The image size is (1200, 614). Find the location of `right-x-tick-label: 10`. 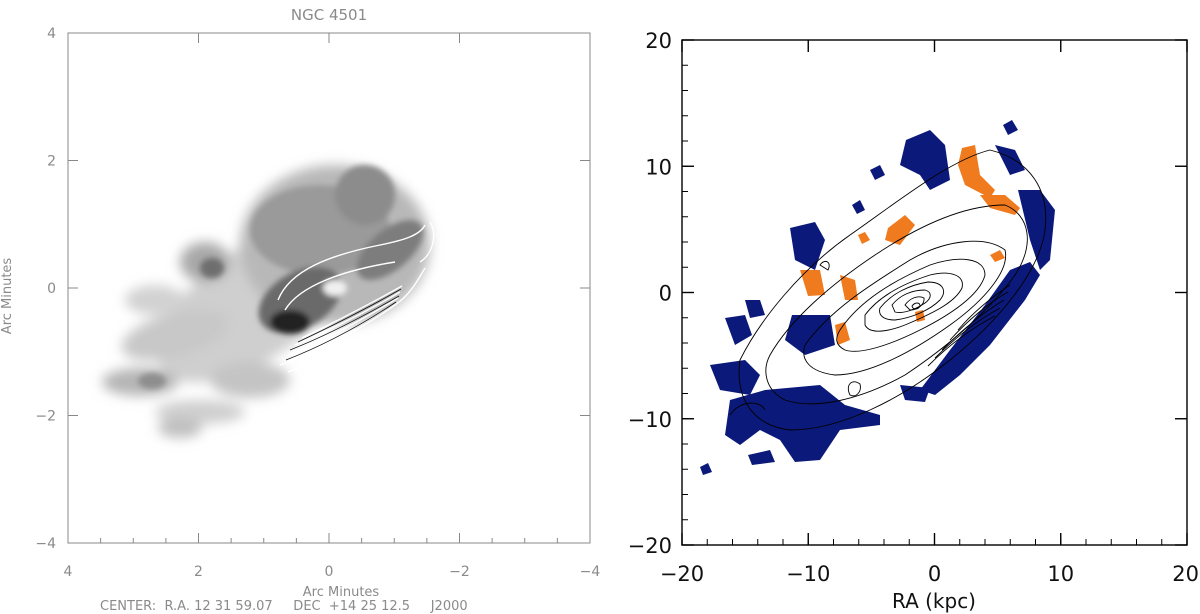

right-x-tick-label: 10 is located at coordinates (1060, 574).